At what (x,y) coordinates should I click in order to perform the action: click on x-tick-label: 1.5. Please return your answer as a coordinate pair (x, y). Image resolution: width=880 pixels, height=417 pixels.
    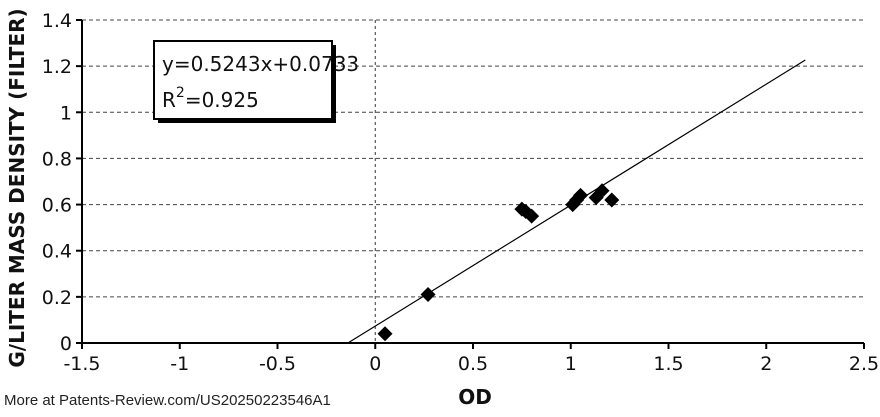
    Looking at the image, I should click on (668, 364).